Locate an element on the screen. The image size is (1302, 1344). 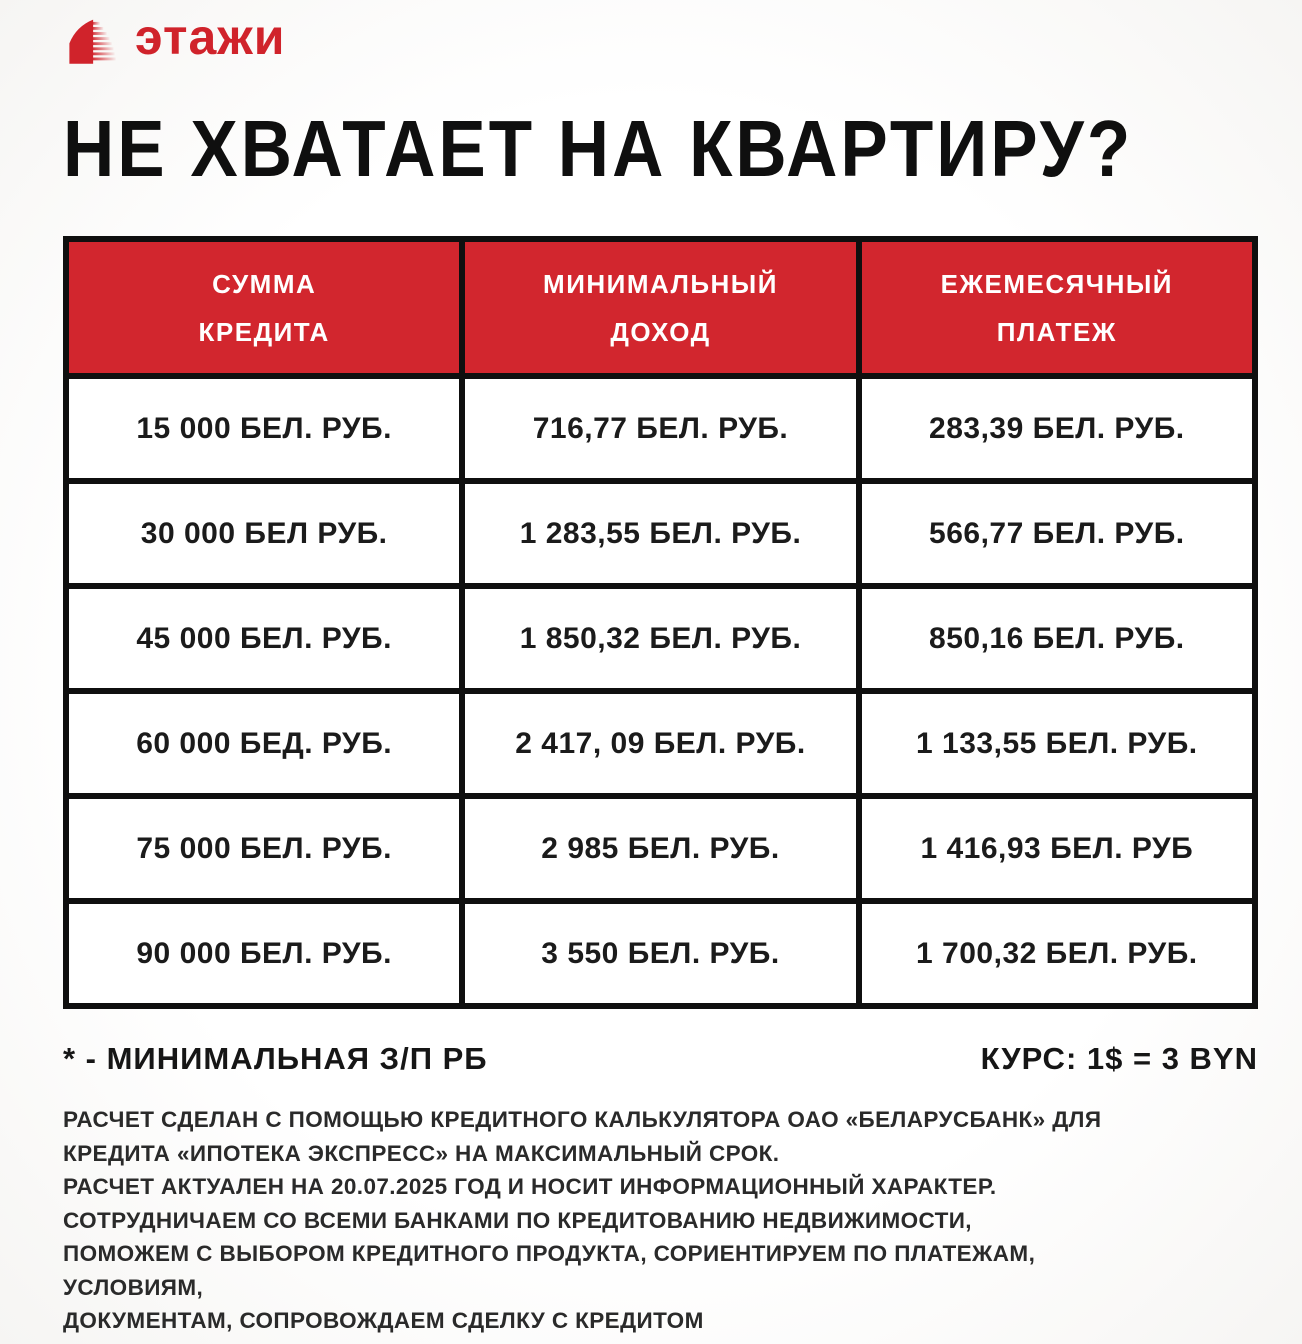
cell-monthly-payment: 850,16 БЕЛ. РУБ. is located at coordinates (1057, 638).